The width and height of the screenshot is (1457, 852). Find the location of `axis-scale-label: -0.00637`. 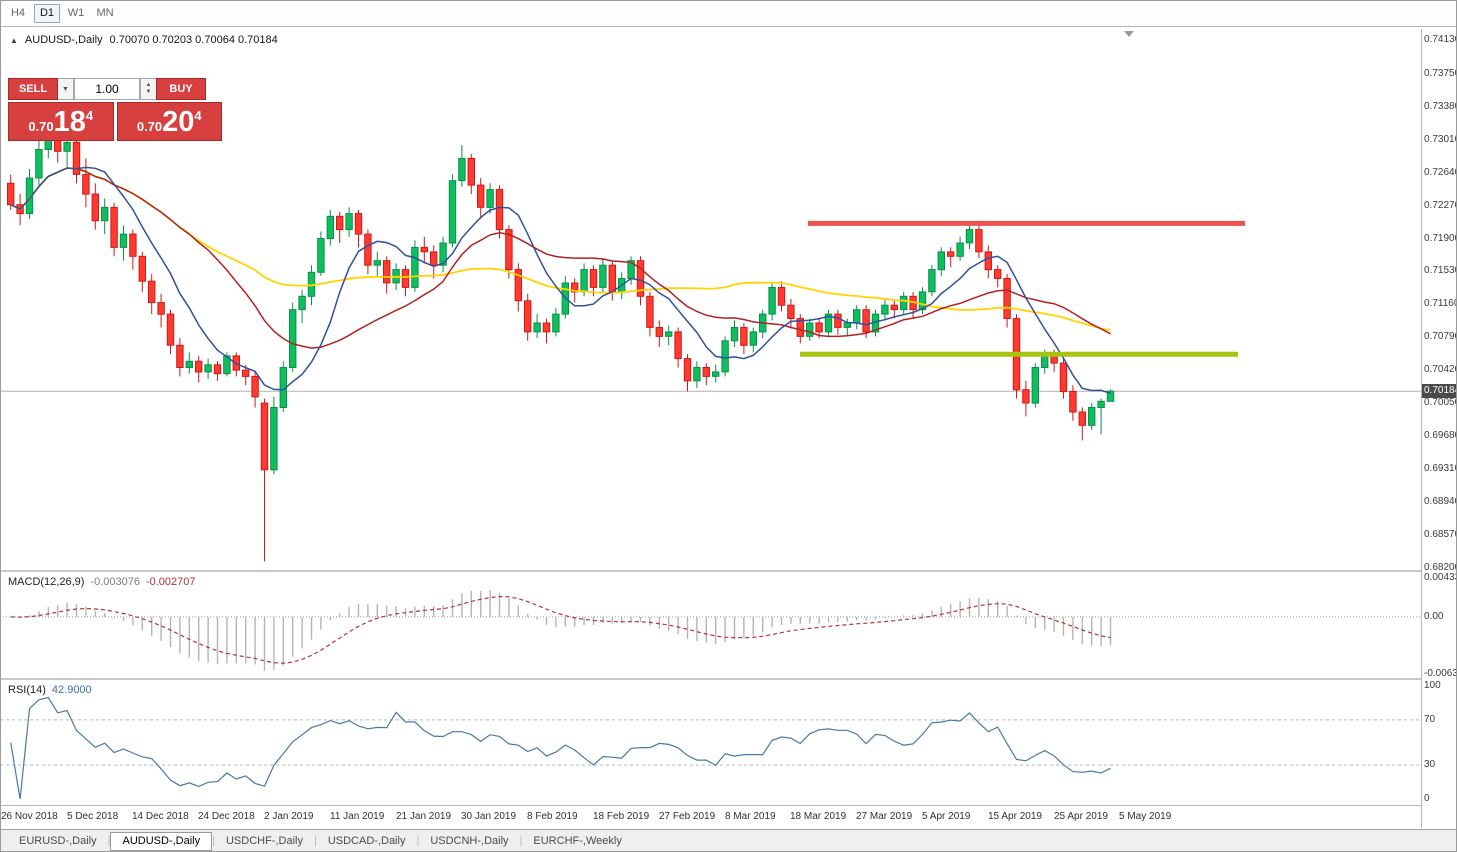

axis-scale-label: -0.00637 is located at coordinates (1440, 673).